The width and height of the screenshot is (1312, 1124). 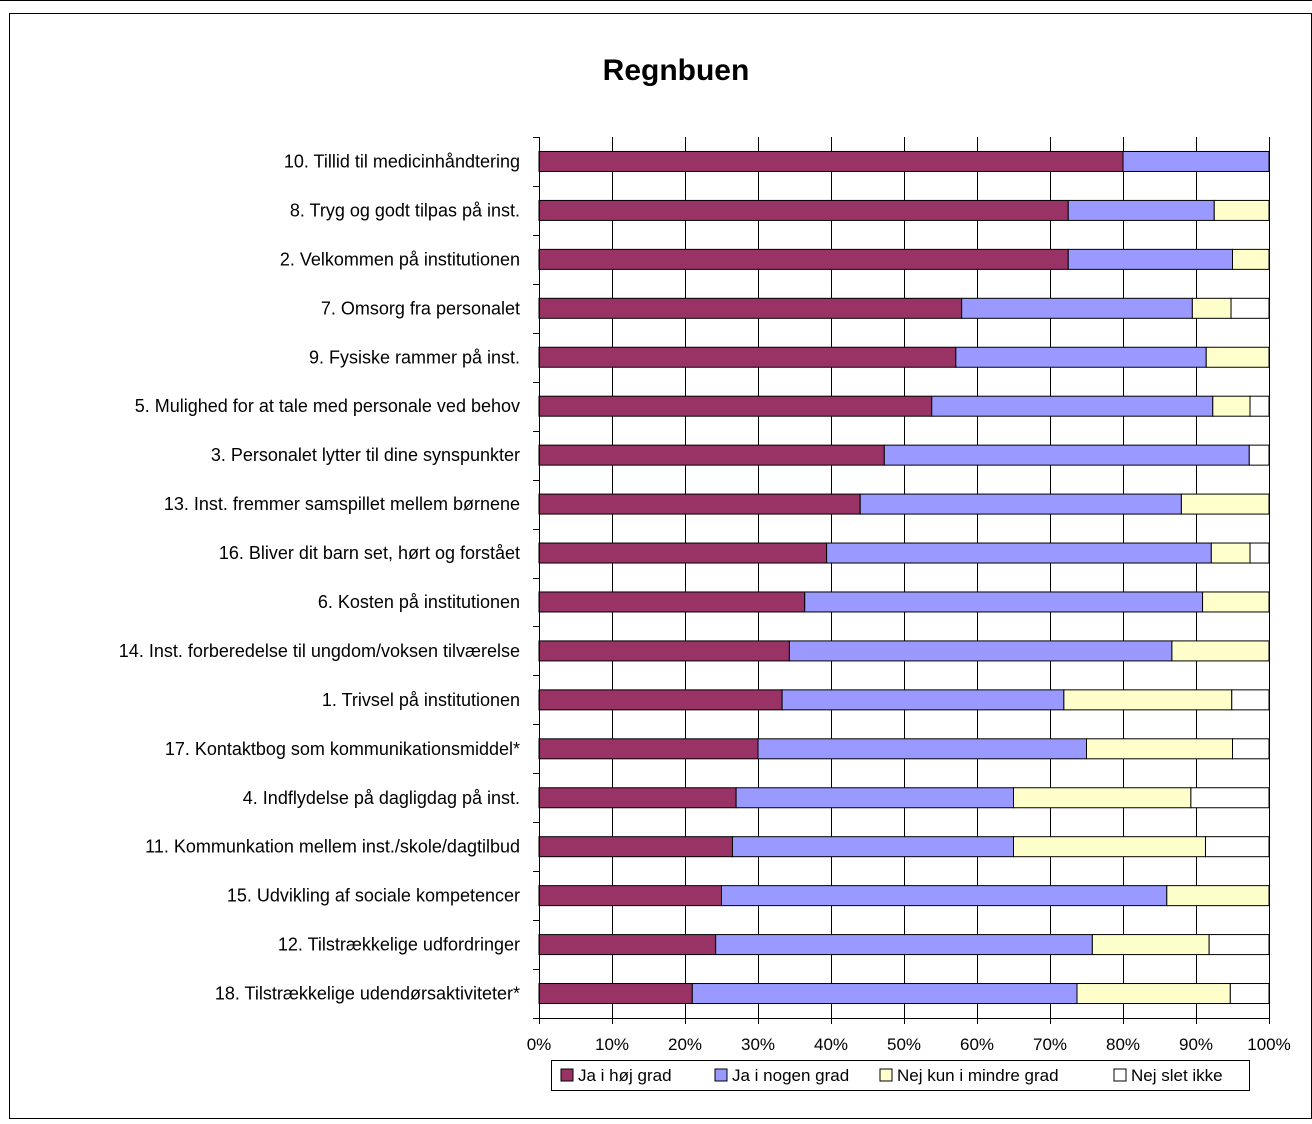 I want to click on category-label: 2. Velkommen på institutionen, so click(x=400, y=259).